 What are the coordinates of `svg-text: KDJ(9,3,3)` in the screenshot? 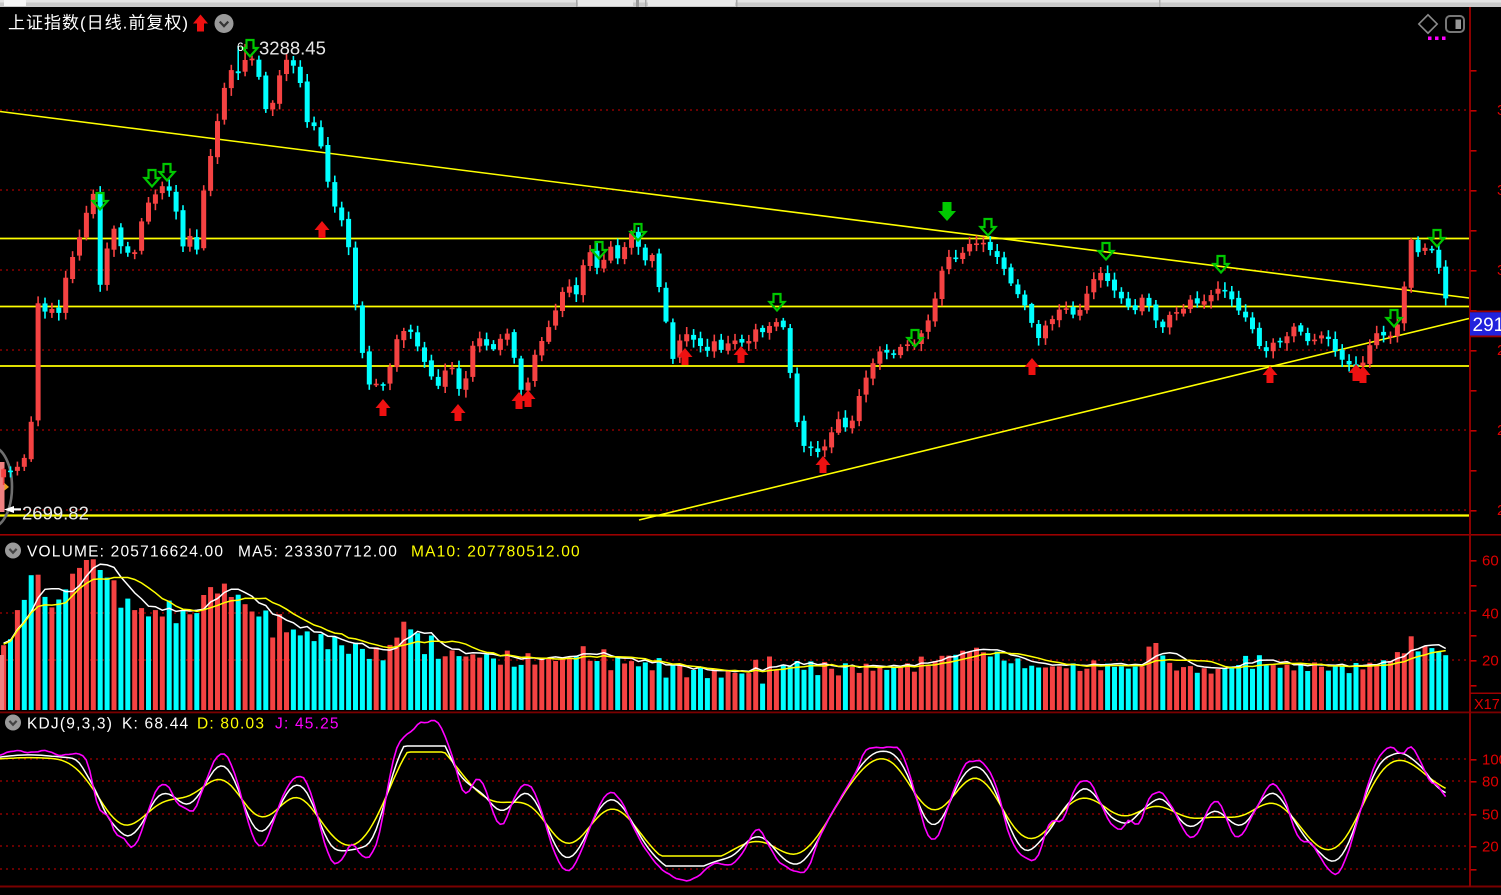 It's located at (70, 724).